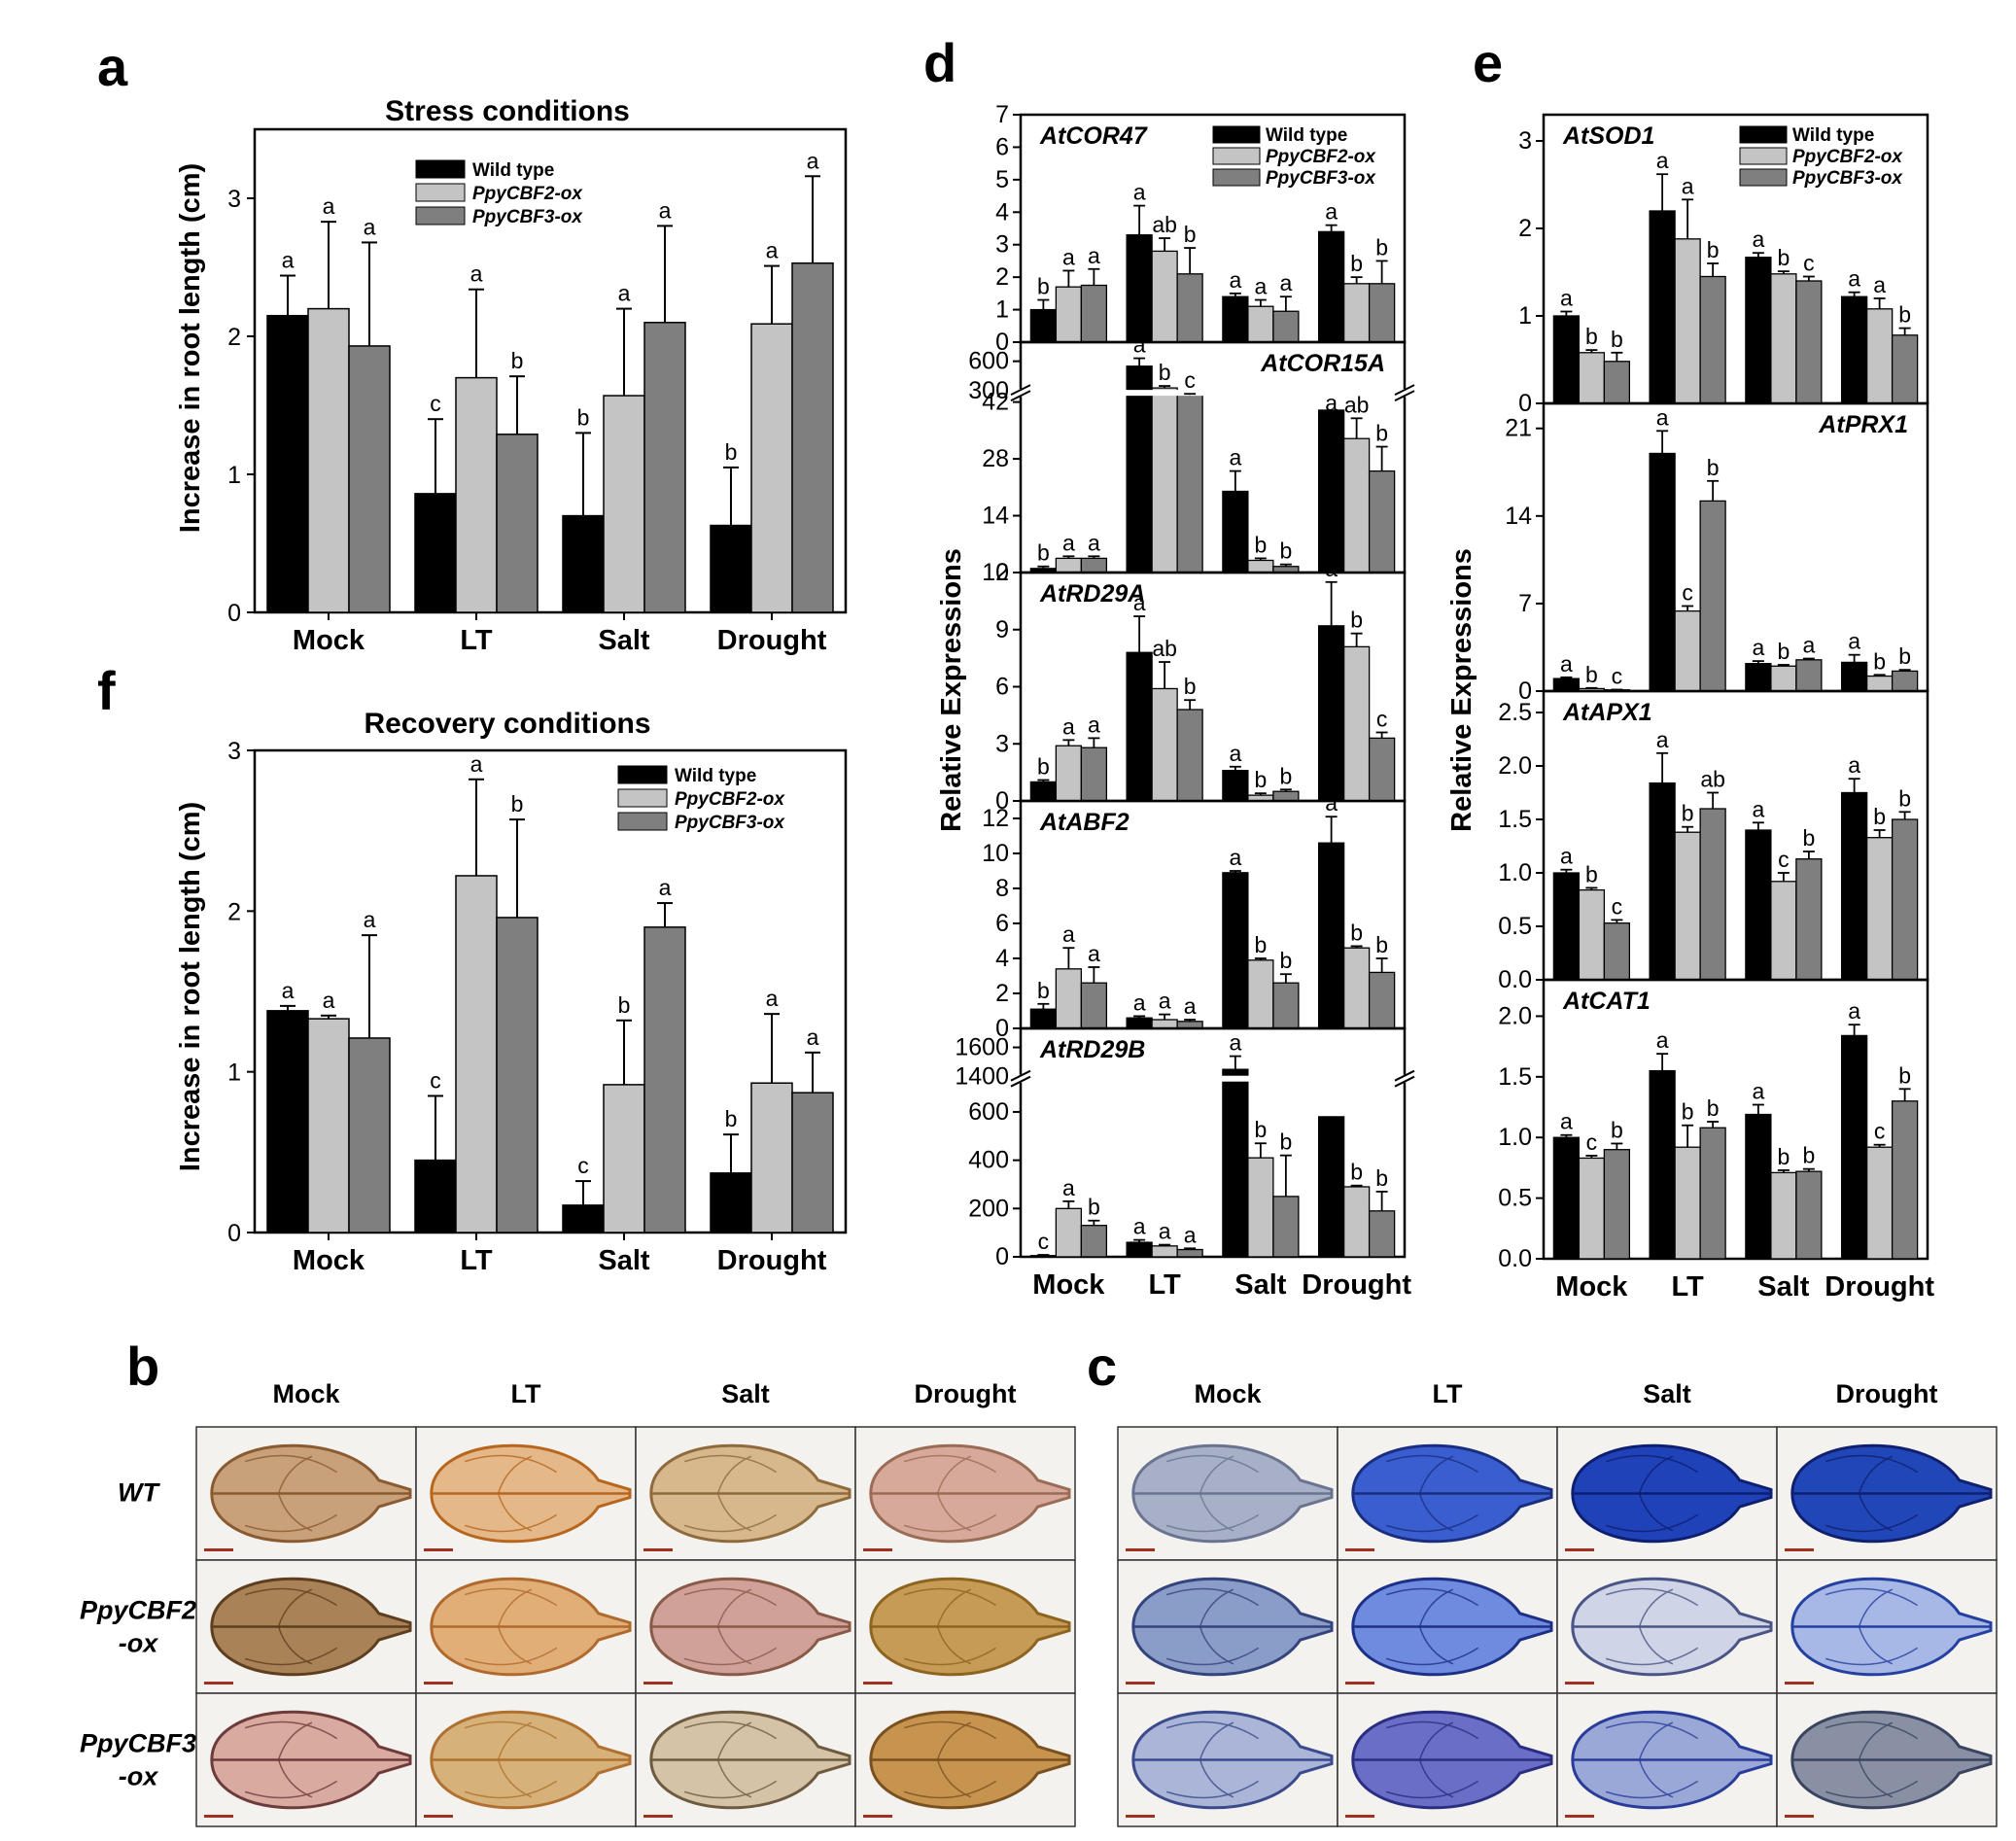 The width and height of the screenshot is (2016, 1841). I want to click on y-tick-label: 1.5, so click(1515, 1077).